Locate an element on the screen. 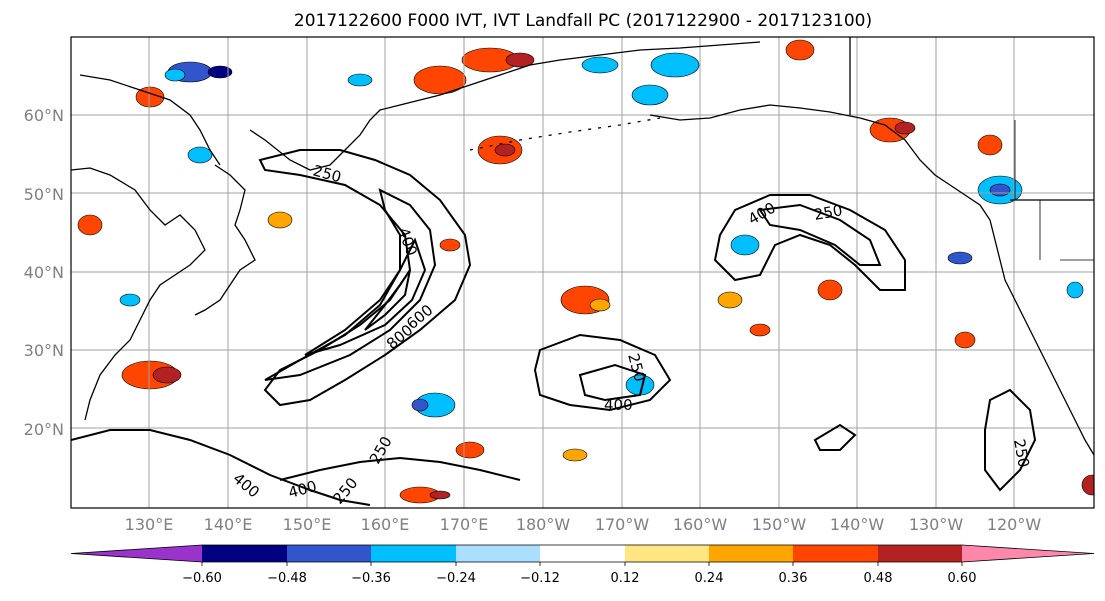 The width and height of the screenshot is (1105, 601). colorbar-tick-label: −0.24 is located at coordinates (456, 578).